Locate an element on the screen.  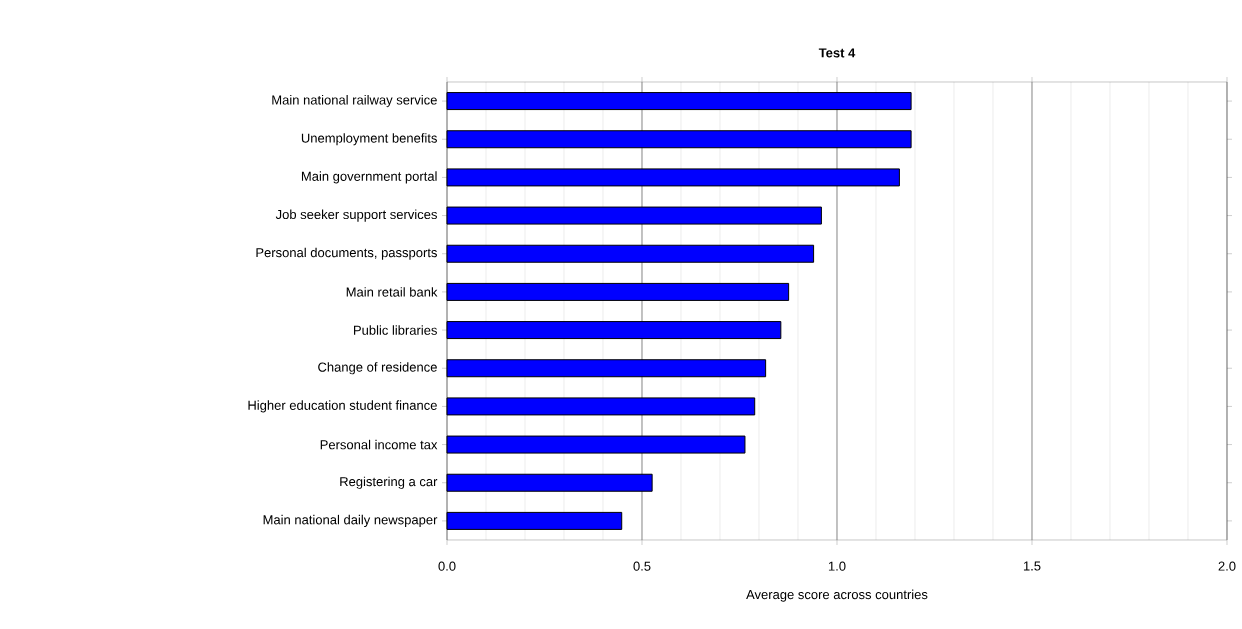
y-tick-label: Job seeker support services is located at coordinates (356, 215).